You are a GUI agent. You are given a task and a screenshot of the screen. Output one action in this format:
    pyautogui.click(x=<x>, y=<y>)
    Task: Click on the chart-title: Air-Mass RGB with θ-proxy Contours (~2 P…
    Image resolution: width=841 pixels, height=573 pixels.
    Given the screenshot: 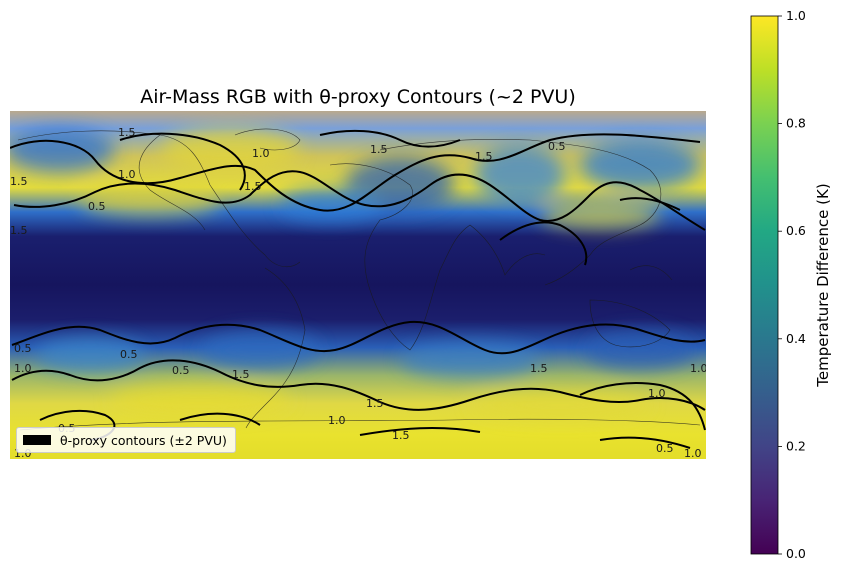 What is the action you would take?
    pyautogui.click(x=358, y=97)
    